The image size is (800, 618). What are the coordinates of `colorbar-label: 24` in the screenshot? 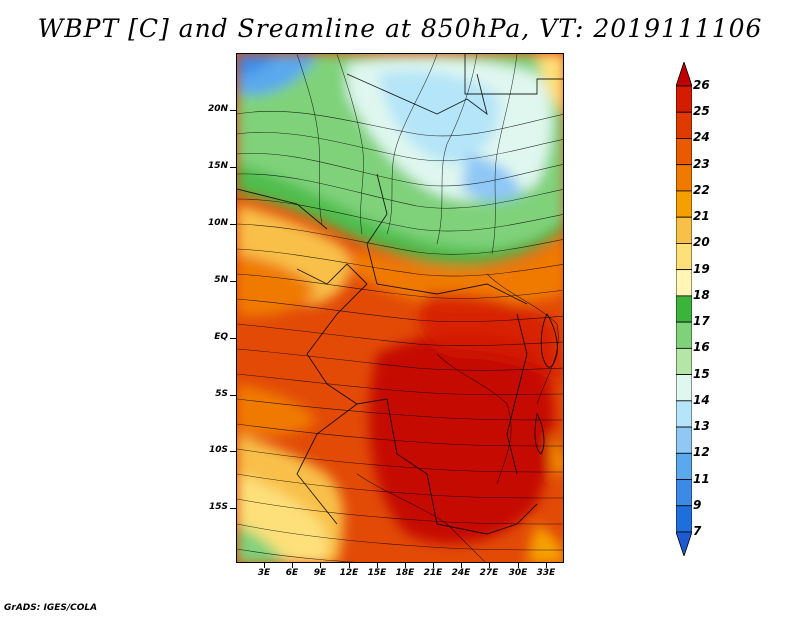 It's located at (701, 137).